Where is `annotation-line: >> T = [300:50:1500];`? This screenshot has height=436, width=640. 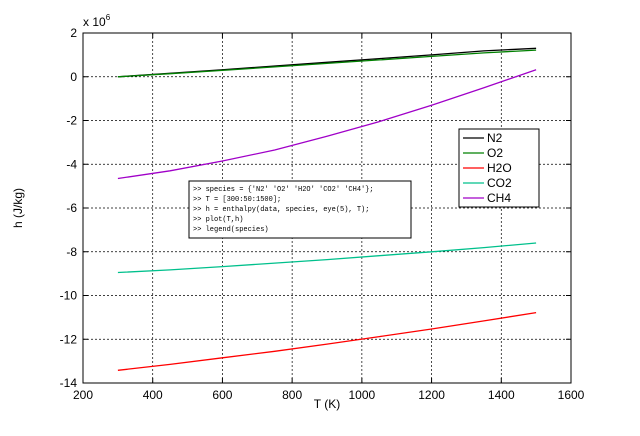 annotation-line: >> T = [300:50:1500]; is located at coordinates (237, 200).